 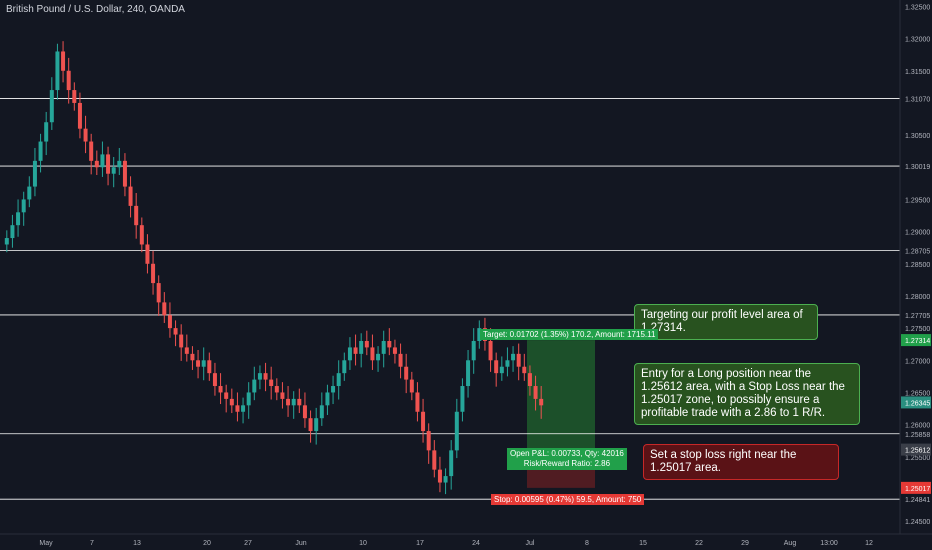 I want to click on price-tick-23: 1.24500, so click(x=917, y=522).